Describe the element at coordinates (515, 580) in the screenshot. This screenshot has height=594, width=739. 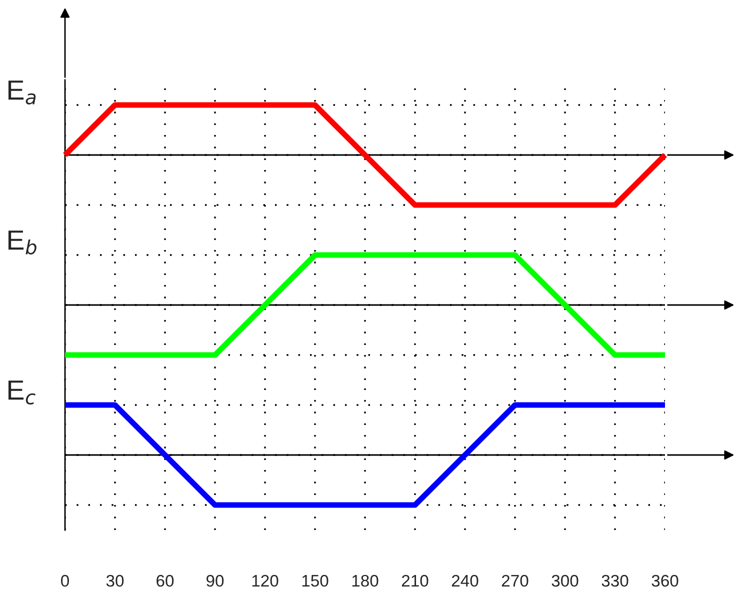
I see `x-tick-label: 270` at that location.